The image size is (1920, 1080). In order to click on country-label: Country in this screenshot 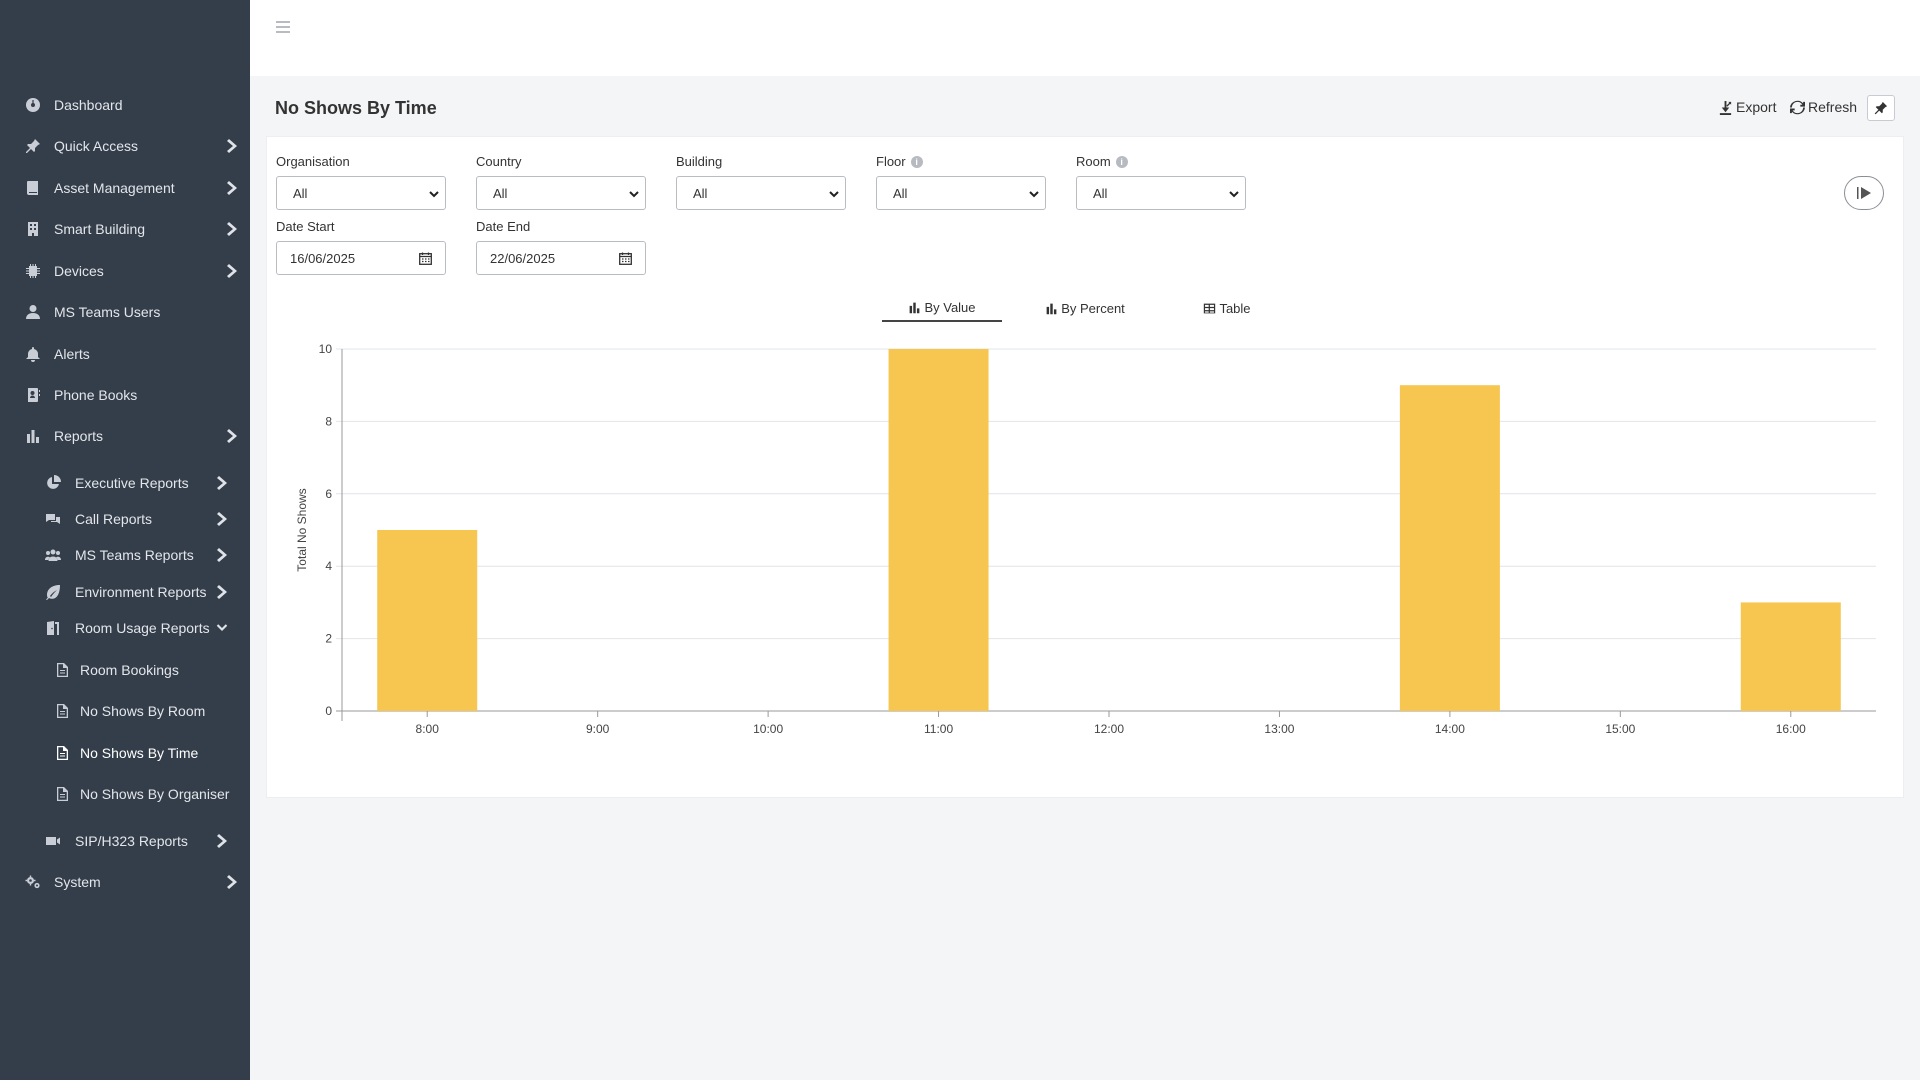, I will do `click(499, 161)`.